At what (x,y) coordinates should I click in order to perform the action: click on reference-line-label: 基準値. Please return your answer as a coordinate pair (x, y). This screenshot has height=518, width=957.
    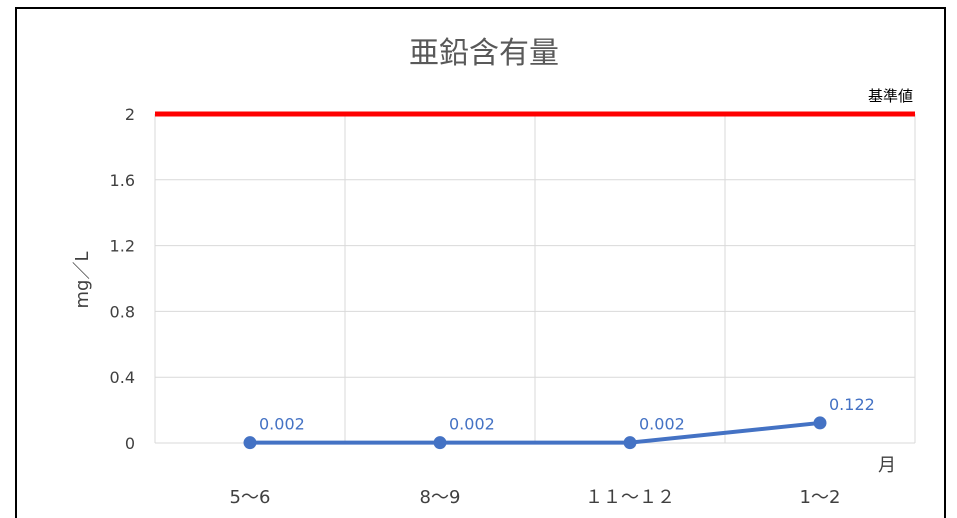
    Looking at the image, I should click on (890, 96).